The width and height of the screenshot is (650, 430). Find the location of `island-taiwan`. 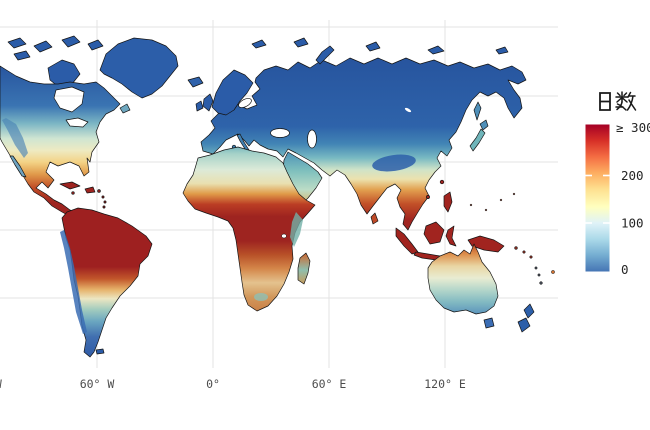

island-taiwan is located at coordinates (442, 182).